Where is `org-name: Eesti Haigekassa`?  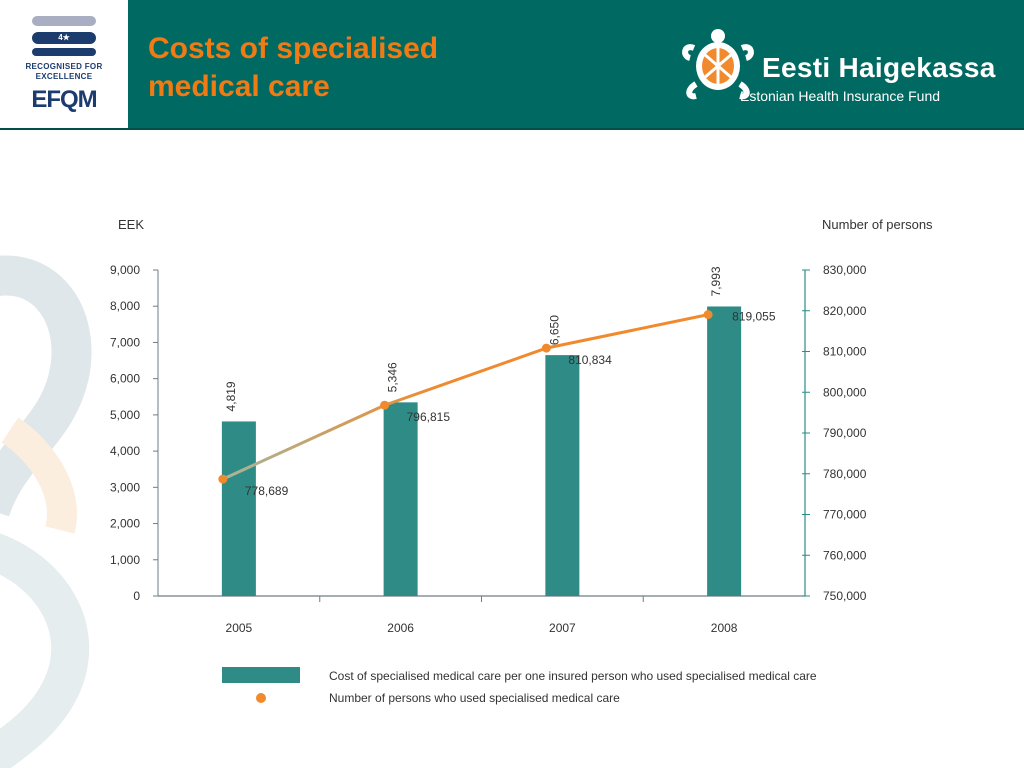 org-name: Eesti Haigekassa is located at coordinates (879, 67).